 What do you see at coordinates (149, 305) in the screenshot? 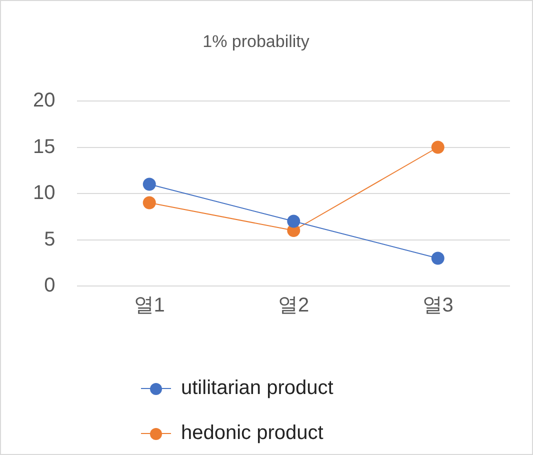
I see `x-tick-label: 열1` at bounding box center [149, 305].